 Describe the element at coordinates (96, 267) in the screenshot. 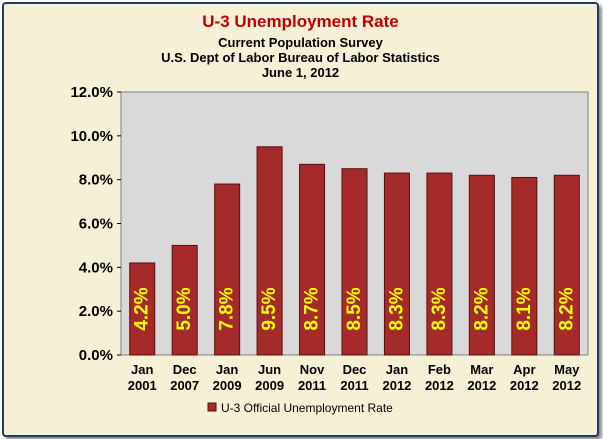

I see `y-tick-label: 4.0%` at that location.